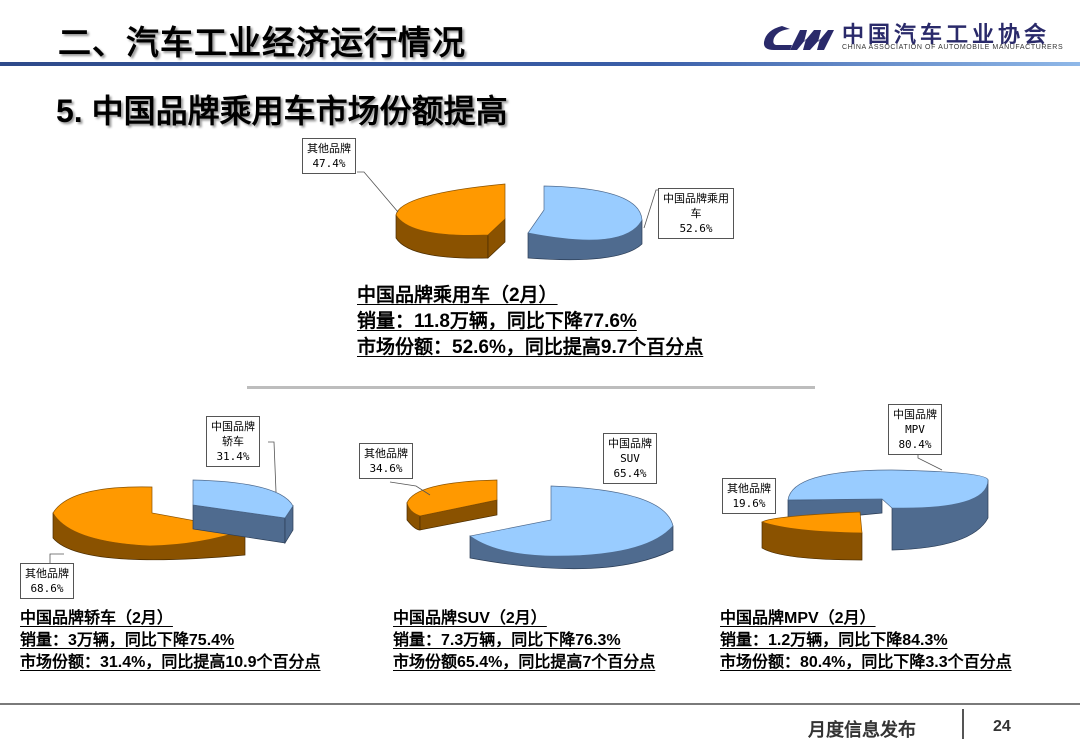  What do you see at coordinates (386, 461) in the screenshot?
I see `callout-suv-other: 其他品牌 34.6%` at bounding box center [386, 461].